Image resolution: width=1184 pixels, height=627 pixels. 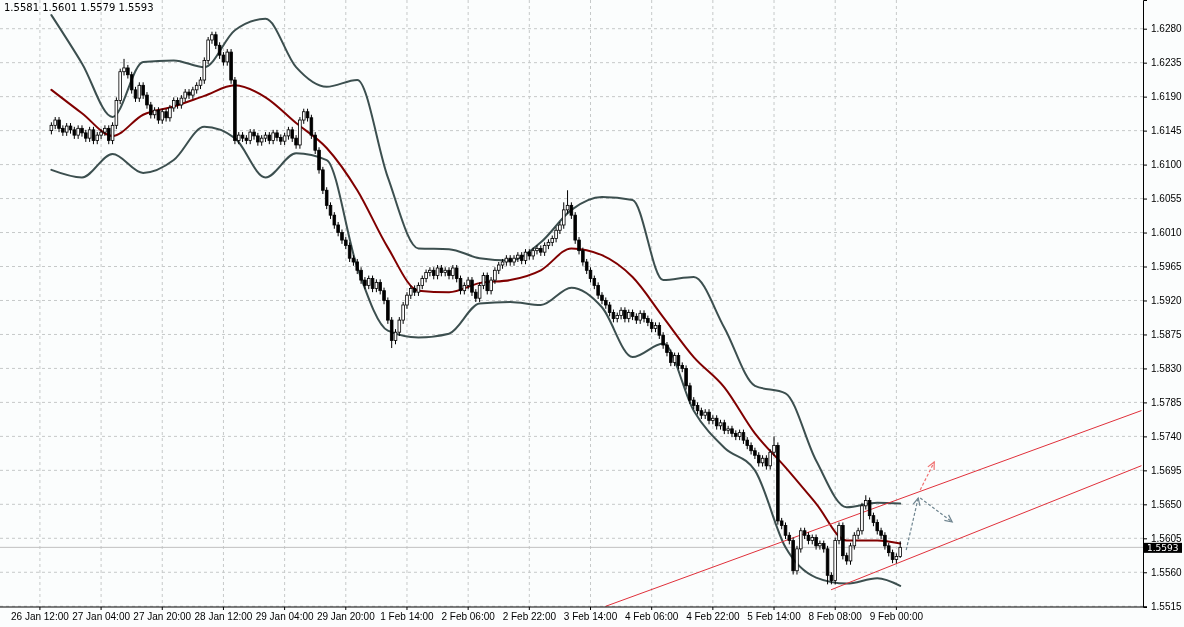 What do you see at coordinates (1167, 505) in the screenshot?
I see `y-tick-label: 1.5650` at bounding box center [1167, 505].